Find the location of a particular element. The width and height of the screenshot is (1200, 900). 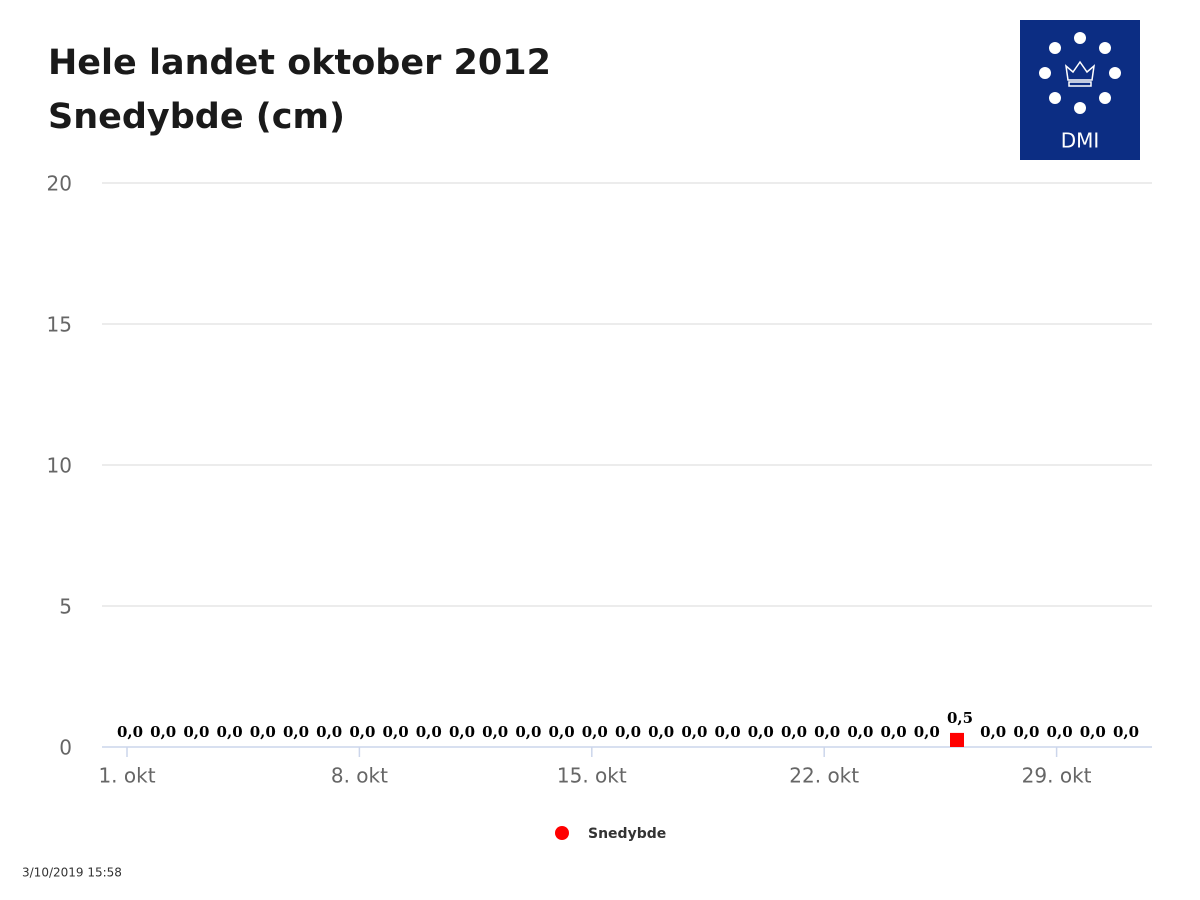

x-tick-label: 15. okt is located at coordinates (592, 776).